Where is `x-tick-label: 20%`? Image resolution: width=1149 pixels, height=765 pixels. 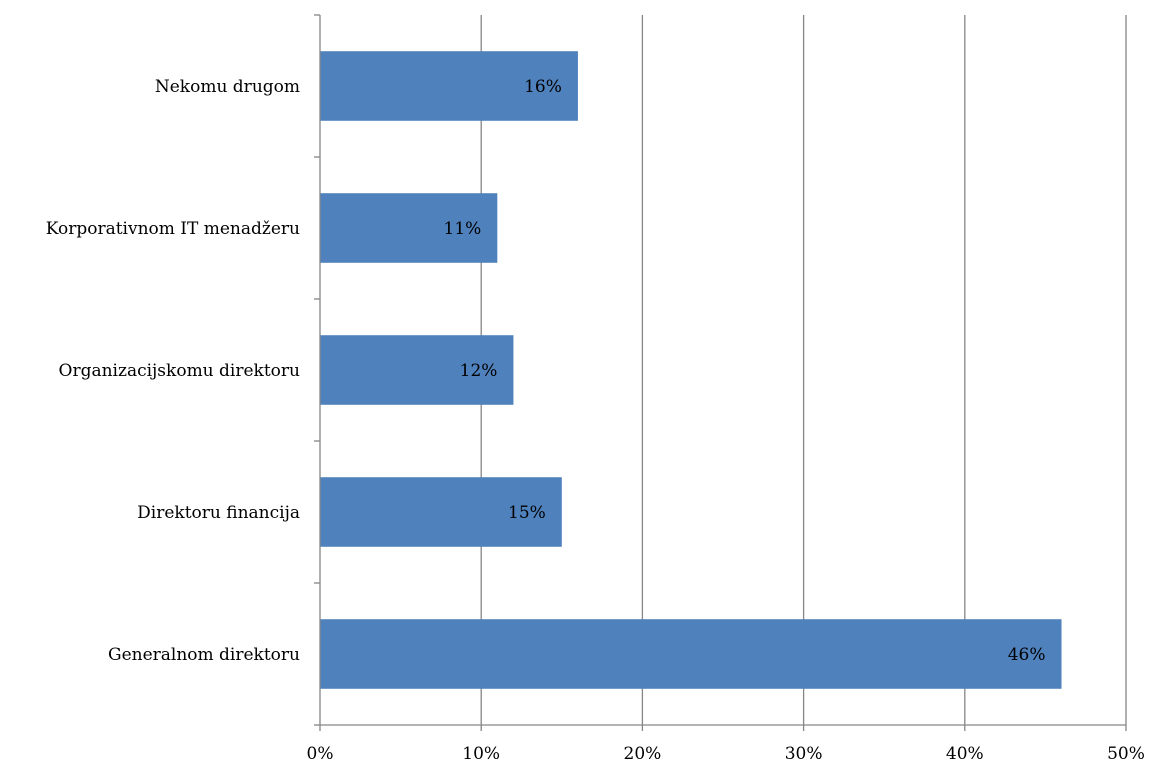
x-tick-label: 20% is located at coordinates (643, 754).